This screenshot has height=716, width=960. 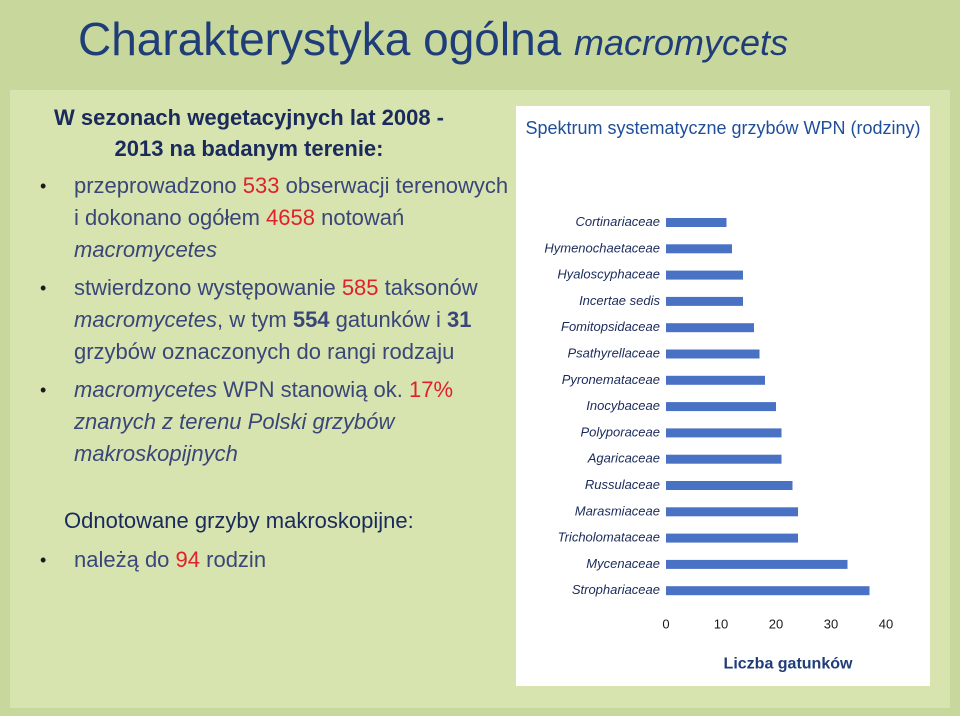 I want to click on number: 533, so click(x=261, y=185).